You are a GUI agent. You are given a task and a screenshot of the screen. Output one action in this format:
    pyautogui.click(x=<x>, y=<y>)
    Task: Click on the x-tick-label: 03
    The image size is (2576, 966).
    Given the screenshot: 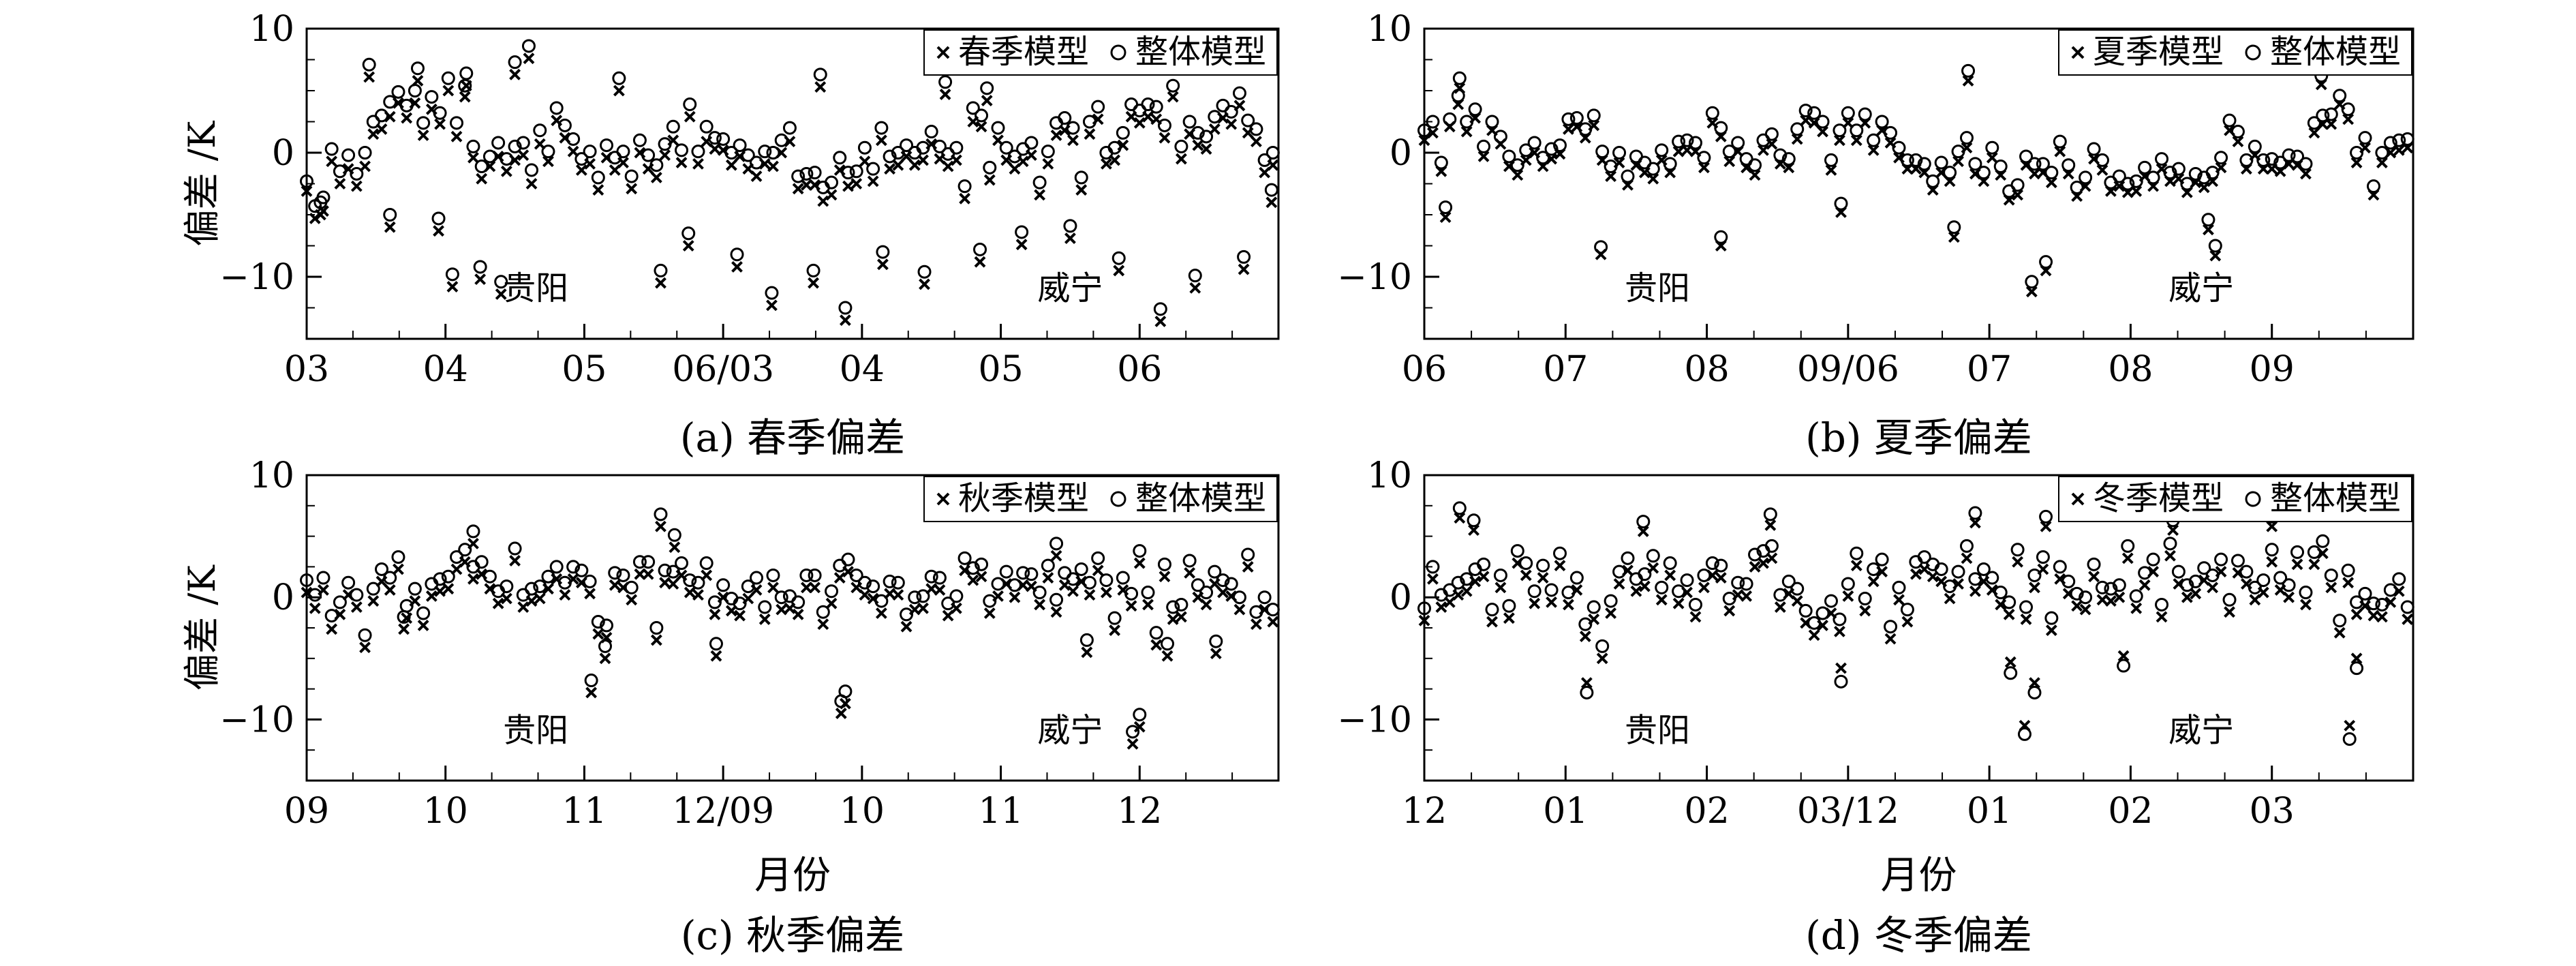 What is the action you would take?
    pyautogui.click(x=306, y=370)
    